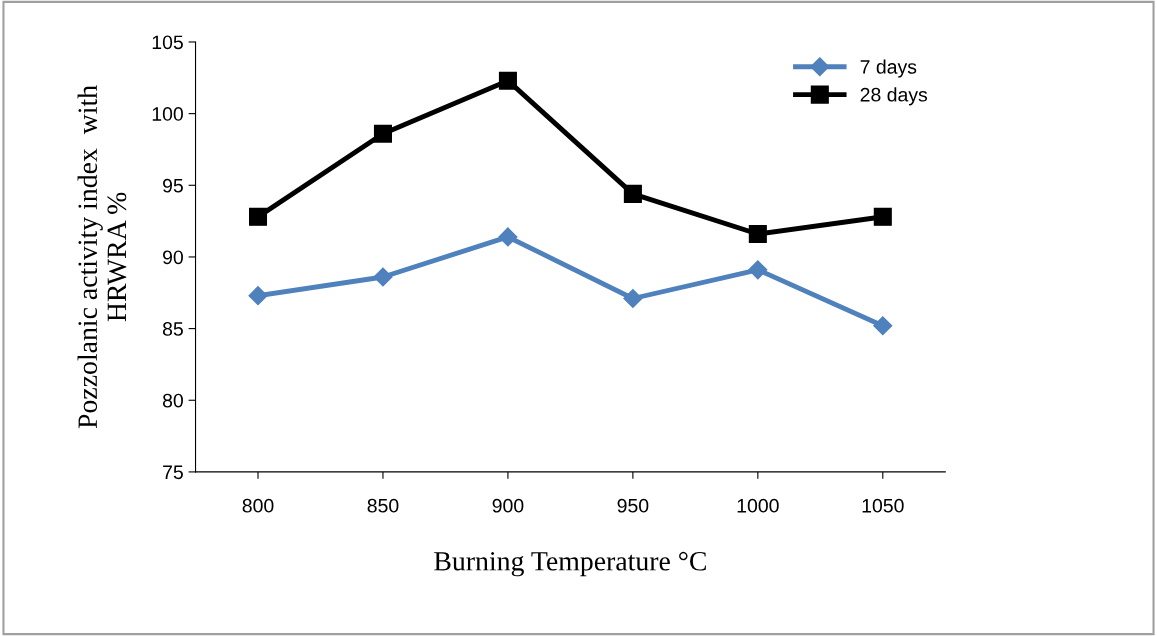  What do you see at coordinates (508, 505) in the screenshot?
I see `x-tick-label: 900` at bounding box center [508, 505].